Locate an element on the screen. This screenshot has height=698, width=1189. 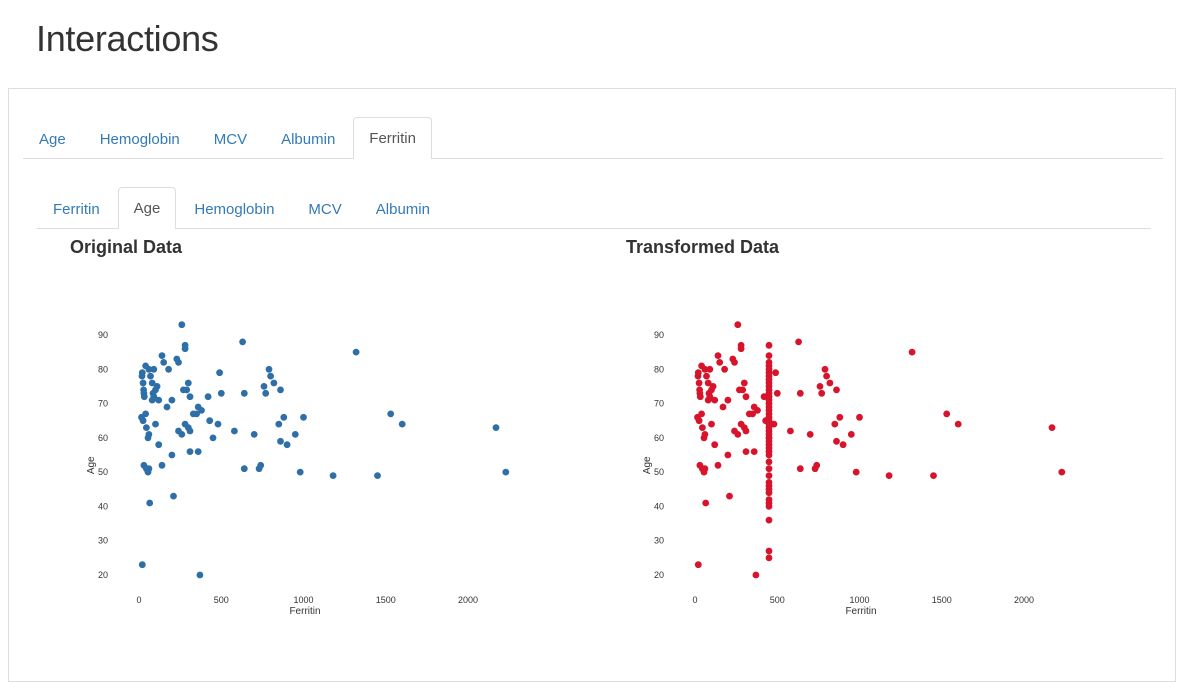
tab-albumin: Albumin is located at coordinates (308, 139).